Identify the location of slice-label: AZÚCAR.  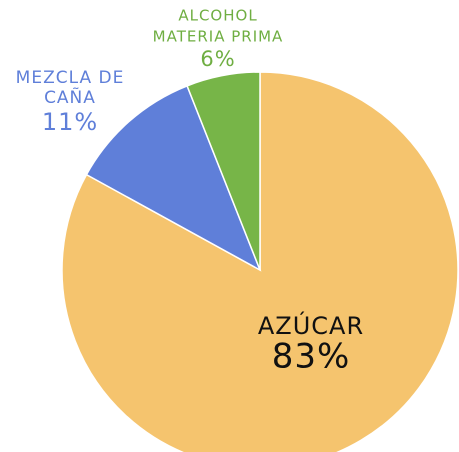
(311, 325).